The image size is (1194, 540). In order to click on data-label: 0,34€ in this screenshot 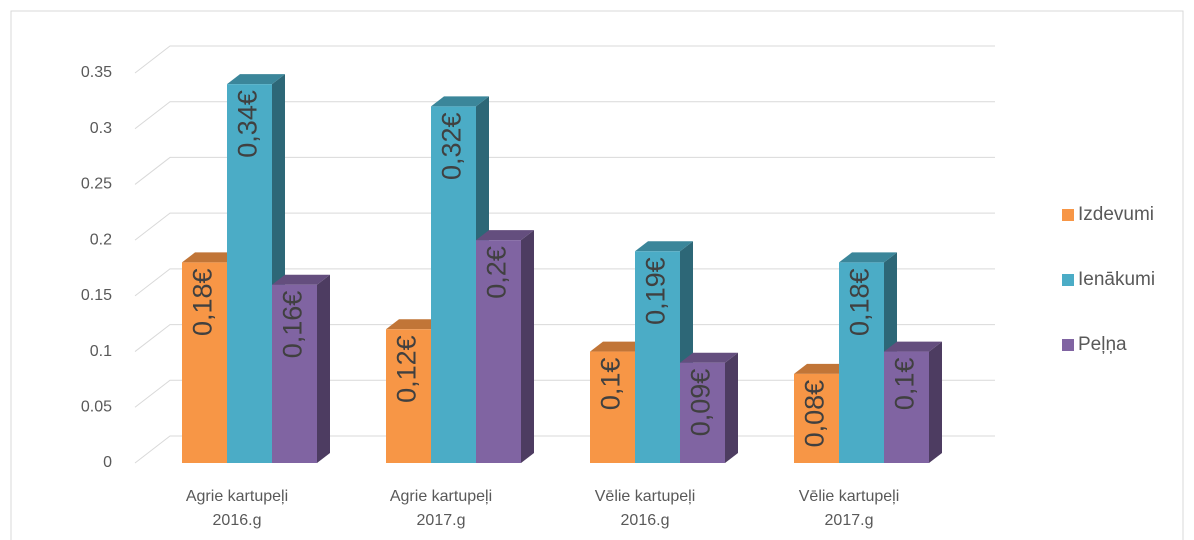, I will do `click(248, 124)`.